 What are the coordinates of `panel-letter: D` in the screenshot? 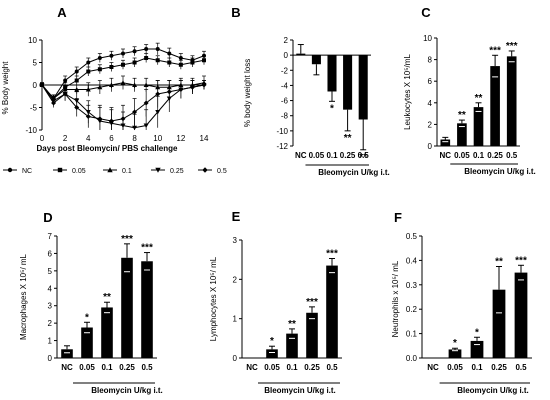 It's located at (47, 217).